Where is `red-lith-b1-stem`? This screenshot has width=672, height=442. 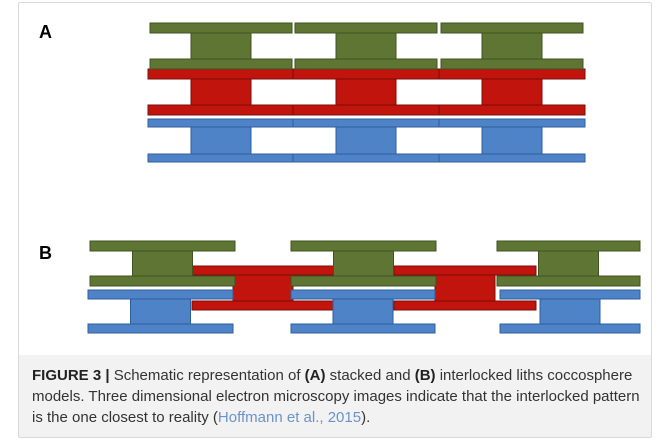
red-lith-b1-stem is located at coordinates (263, 288).